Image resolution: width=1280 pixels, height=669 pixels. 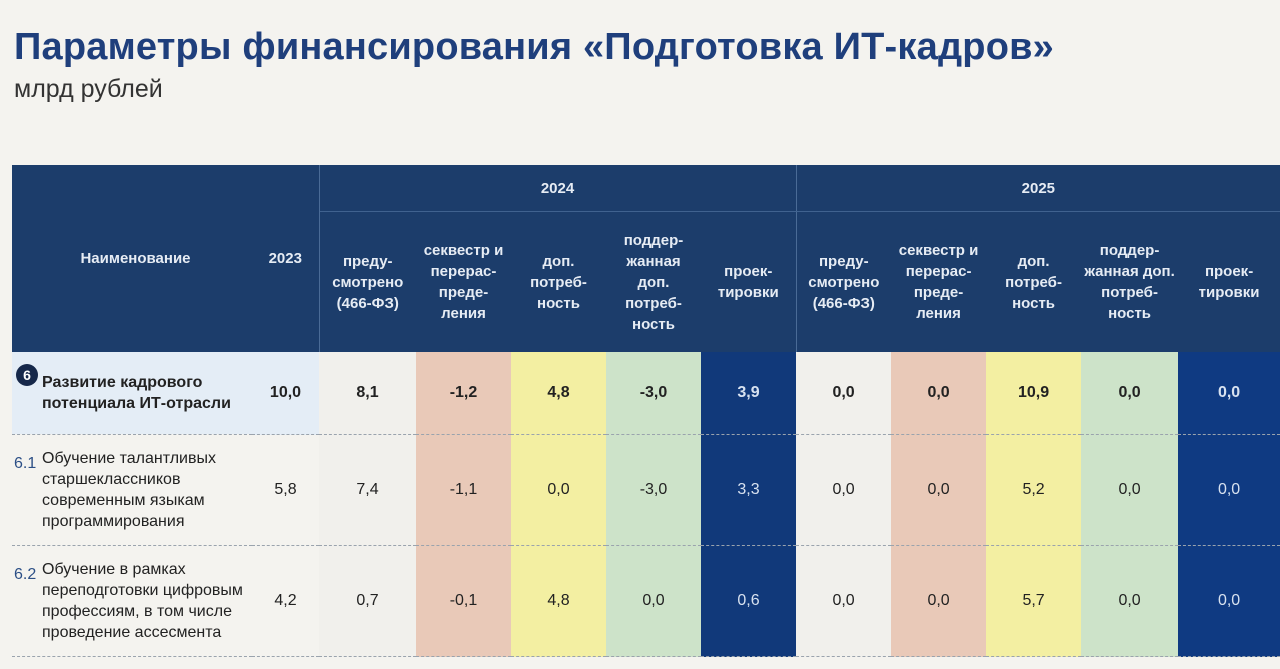 I want to click on header-2024-extra-need: доп. потреб-ность, so click(x=558, y=281).